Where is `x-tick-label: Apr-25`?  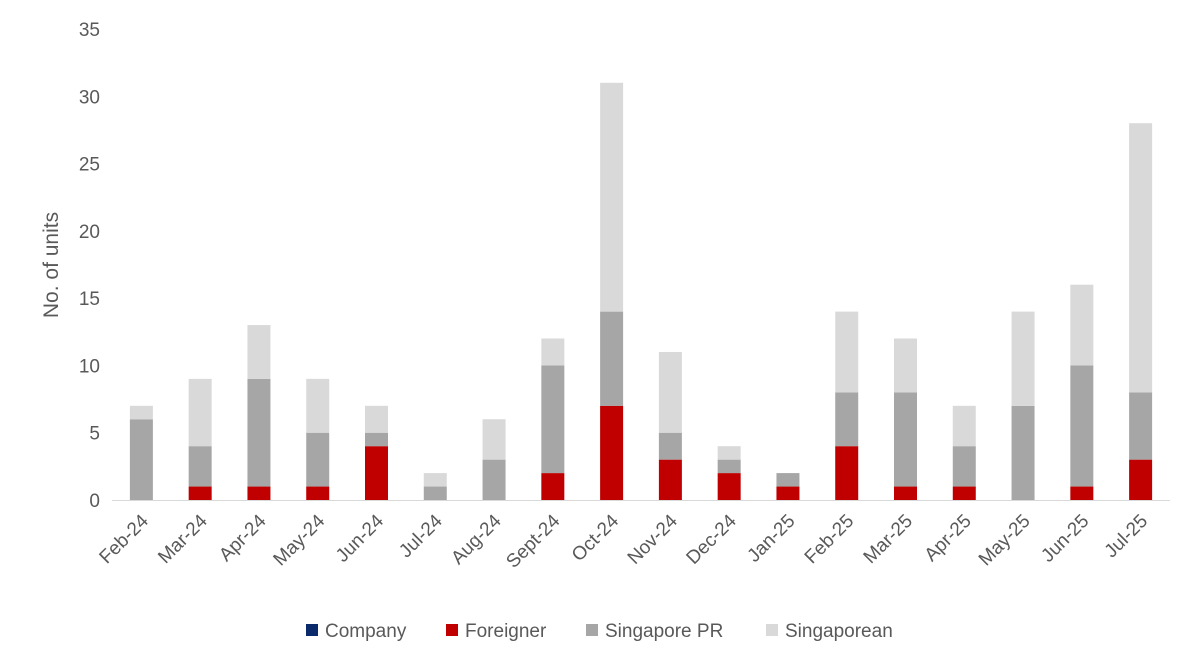 x-tick-label: Apr-25 is located at coordinates (948, 538).